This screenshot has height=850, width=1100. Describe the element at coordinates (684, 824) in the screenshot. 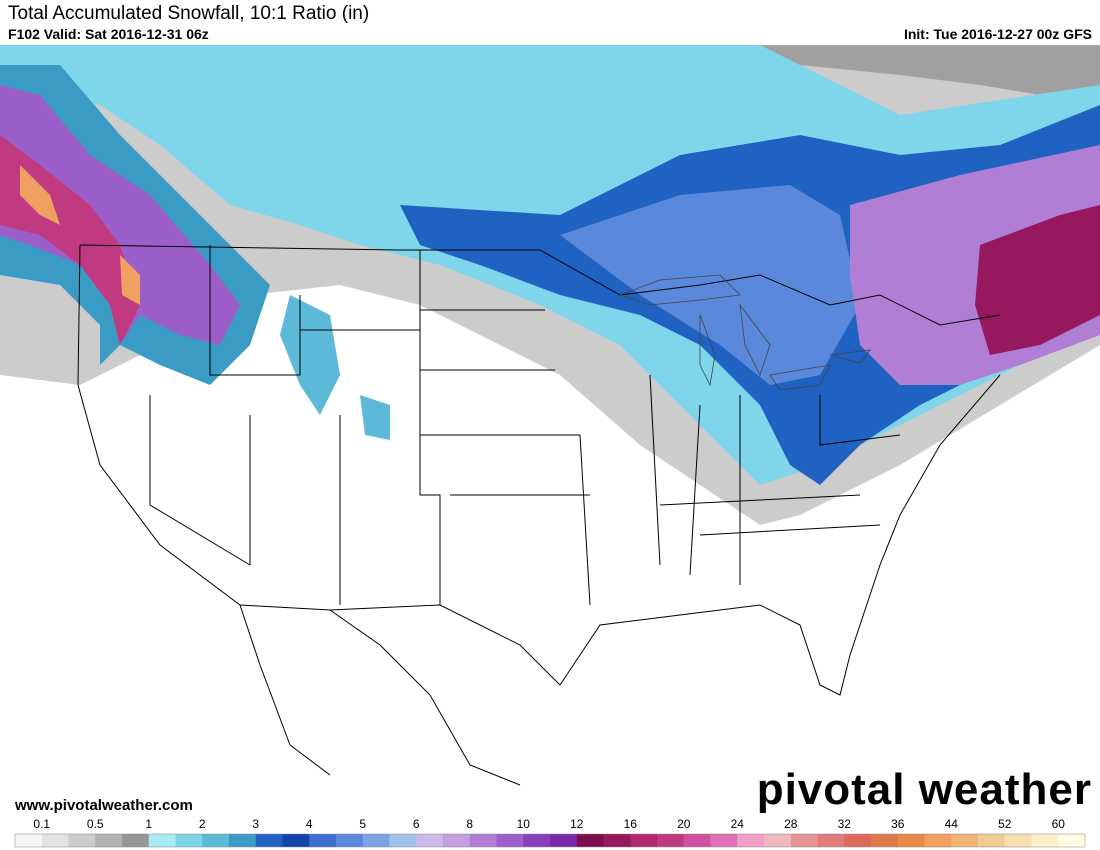

I see `legend-label: 20` at that location.